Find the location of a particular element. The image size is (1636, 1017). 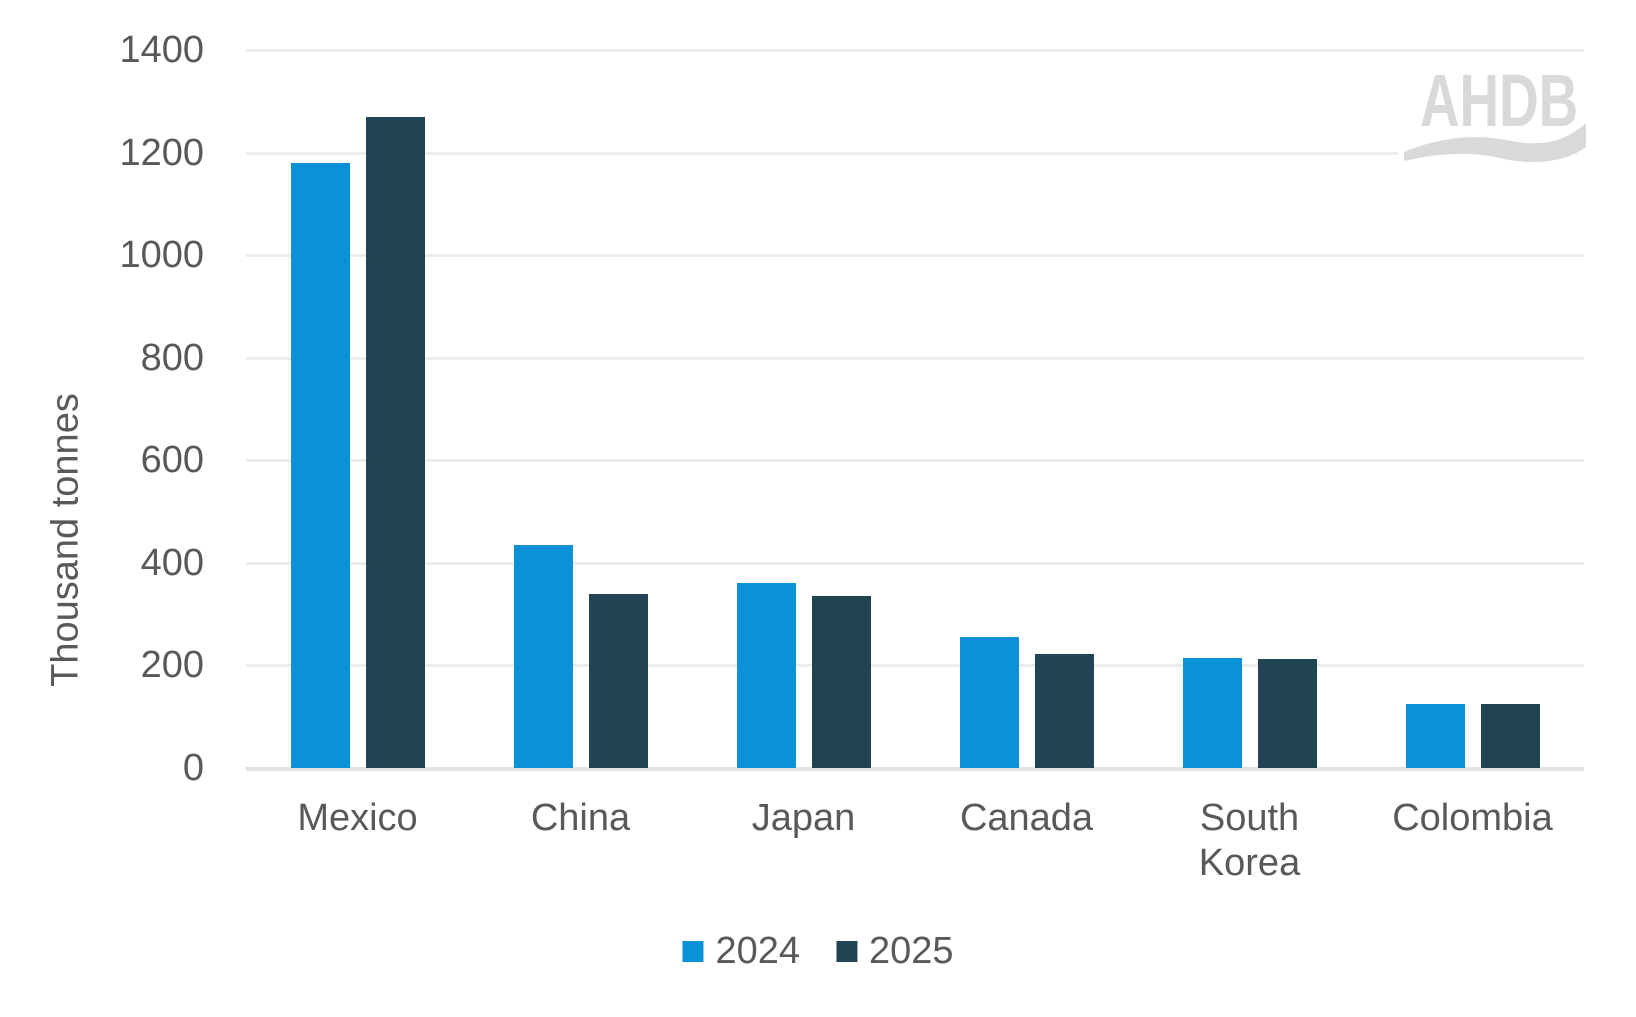

legend-item-2024: 2024 is located at coordinates (741, 951).